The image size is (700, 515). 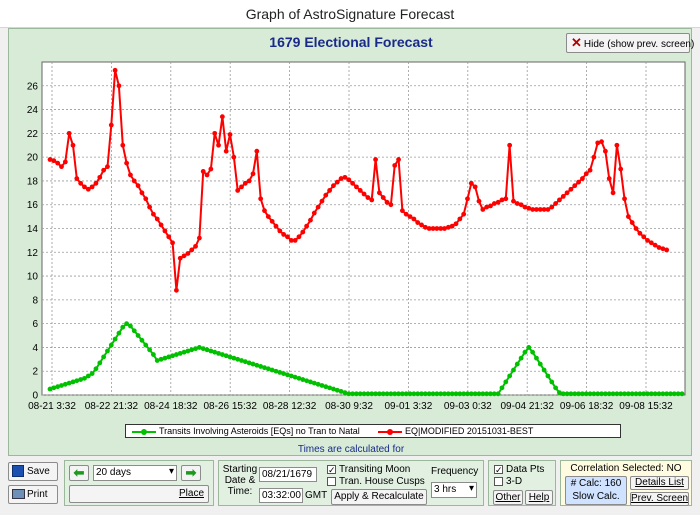 What do you see at coordinates (281, 495) in the screenshot?
I see `start-time-input: 03:32:00` at bounding box center [281, 495].